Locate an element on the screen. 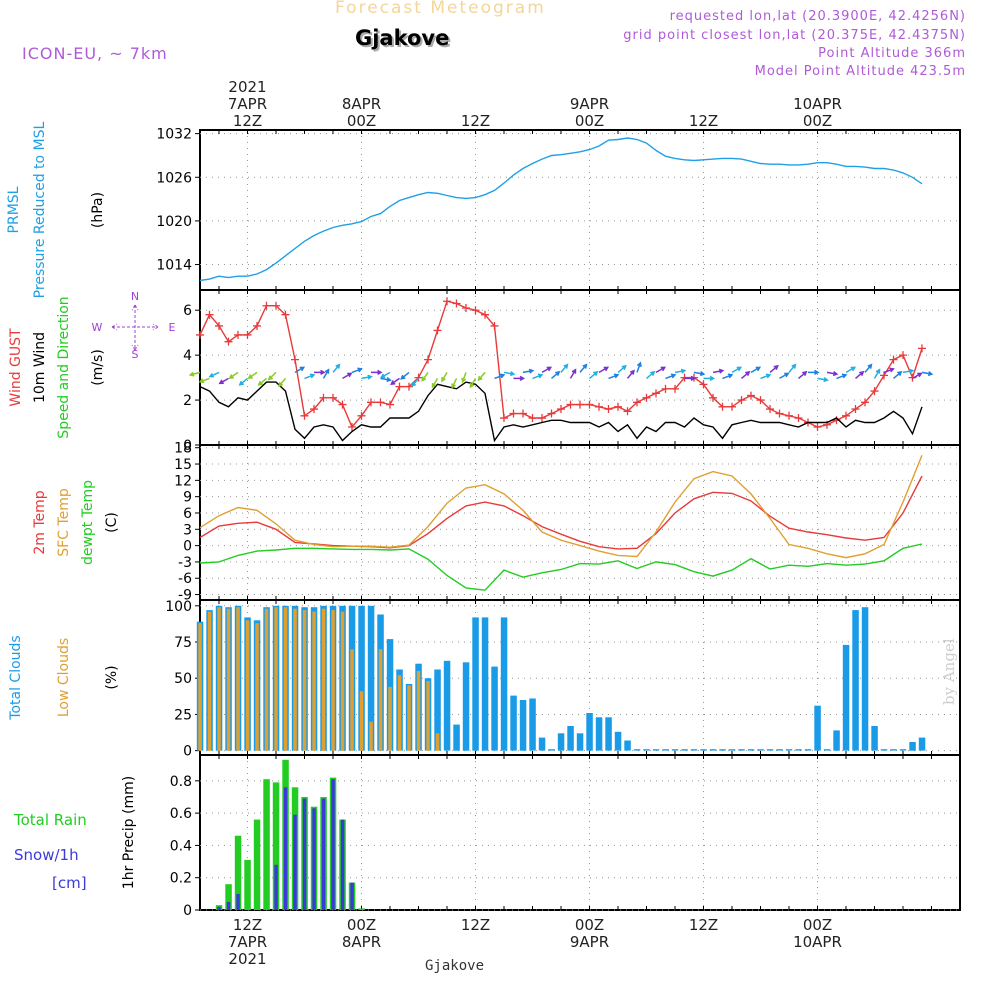 Image resolution: width=1000 pixels, height=1000 pixels. precip-legend-label: [cm] is located at coordinates (69, 883).